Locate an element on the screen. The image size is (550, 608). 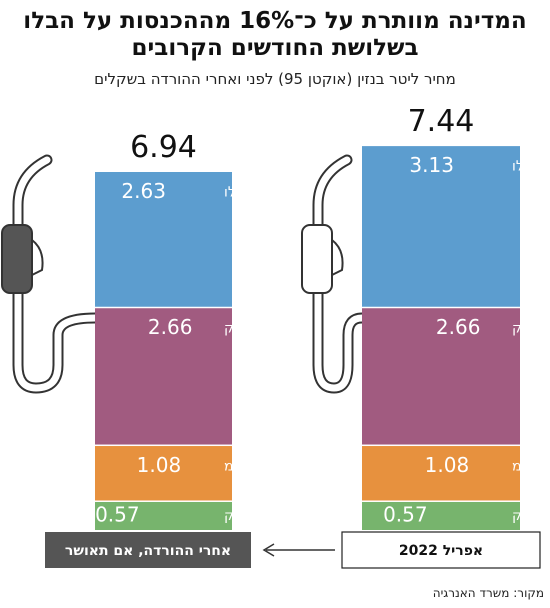
total-label: 6.94 is located at coordinates (163, 147).